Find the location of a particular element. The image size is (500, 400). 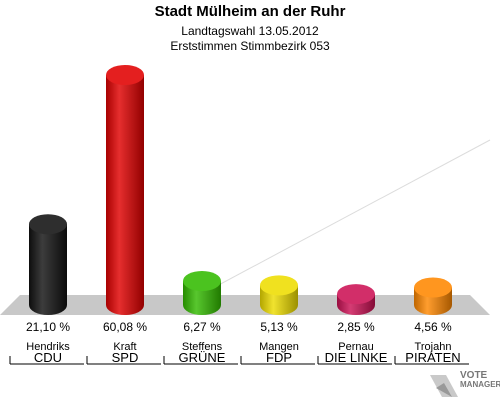

candidate-label-die-linke: Pernau is located at coordinates (355, 347).